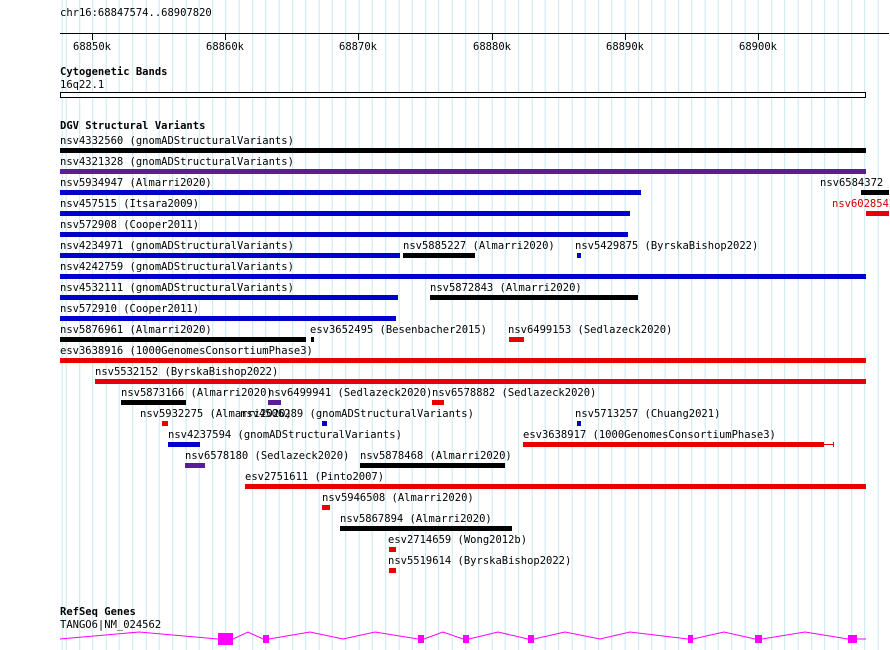 The image size is (890, 650). Describe the element at coordinates (186, 351) in the screenshot. I see `variant-label: esv3638916 (1000GenomesConsortiumPhase3)` at that location.